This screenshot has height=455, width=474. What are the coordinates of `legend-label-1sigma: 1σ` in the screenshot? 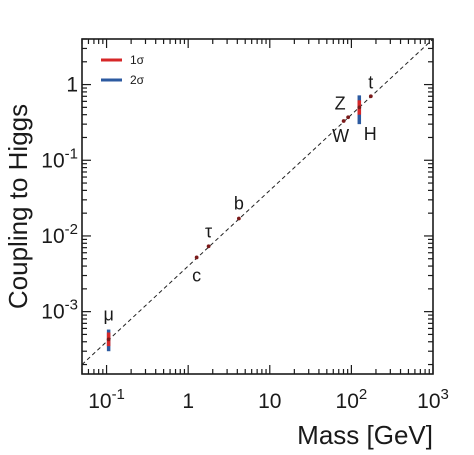 It's located at (137, 60).